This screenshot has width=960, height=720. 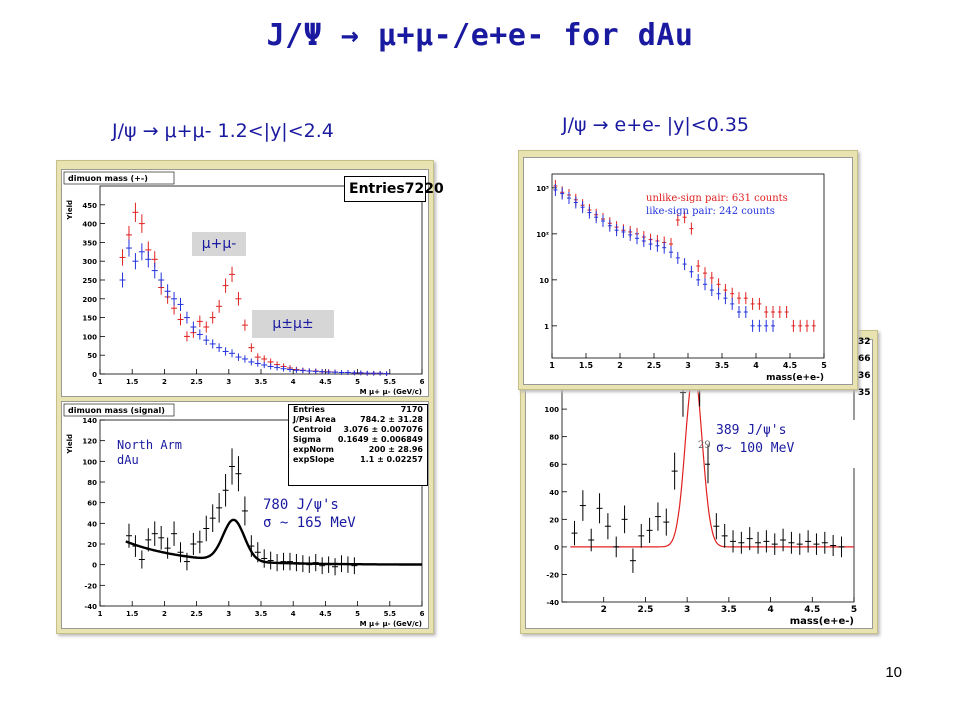 What do you see at coordinates (391, 624) in the screenshot?
I see `x-axis-label: M μ+ μ- (GeV/c)` at bounding box center [391, 624].